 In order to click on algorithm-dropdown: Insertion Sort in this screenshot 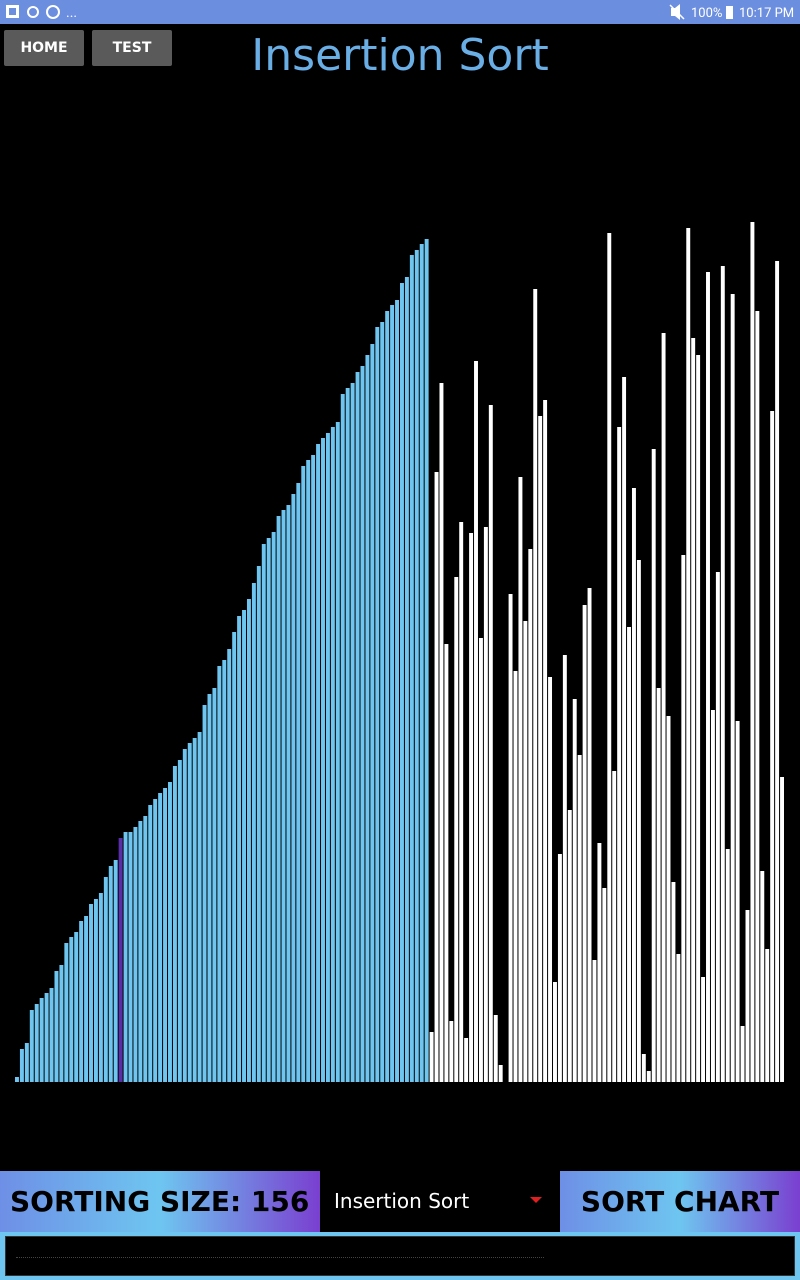, I will do `click(440, 1201)`.